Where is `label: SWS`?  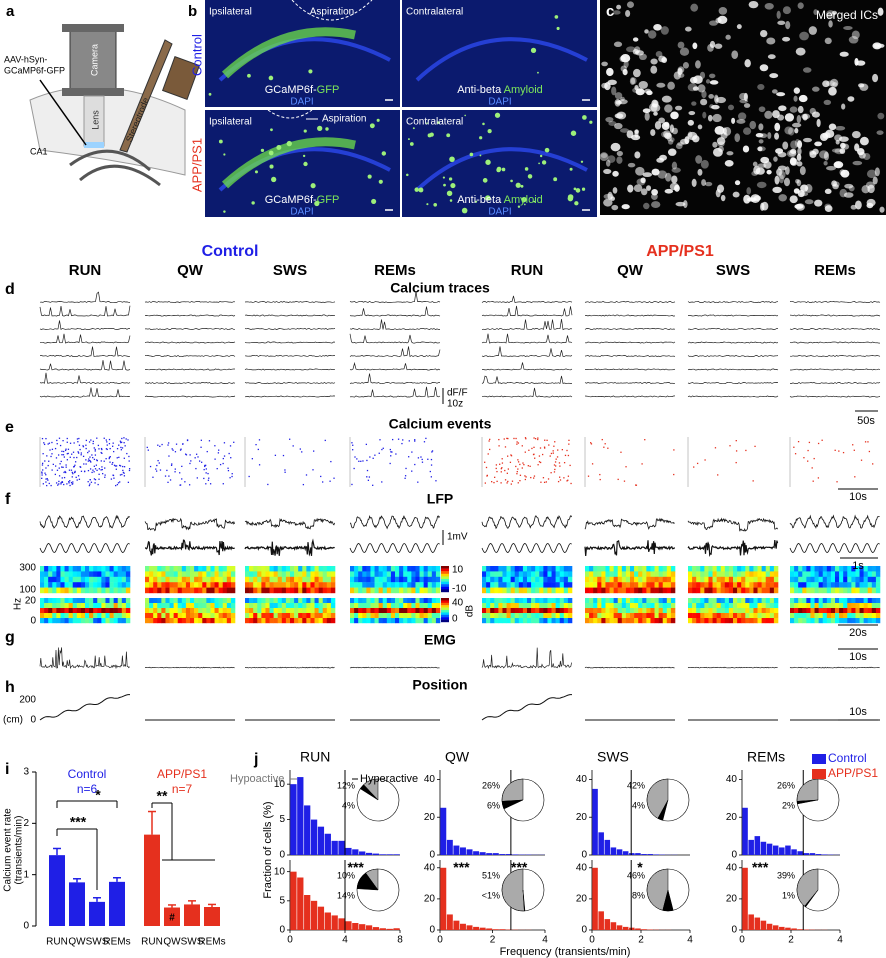 label: SWS is located at coordinates (192, 942).